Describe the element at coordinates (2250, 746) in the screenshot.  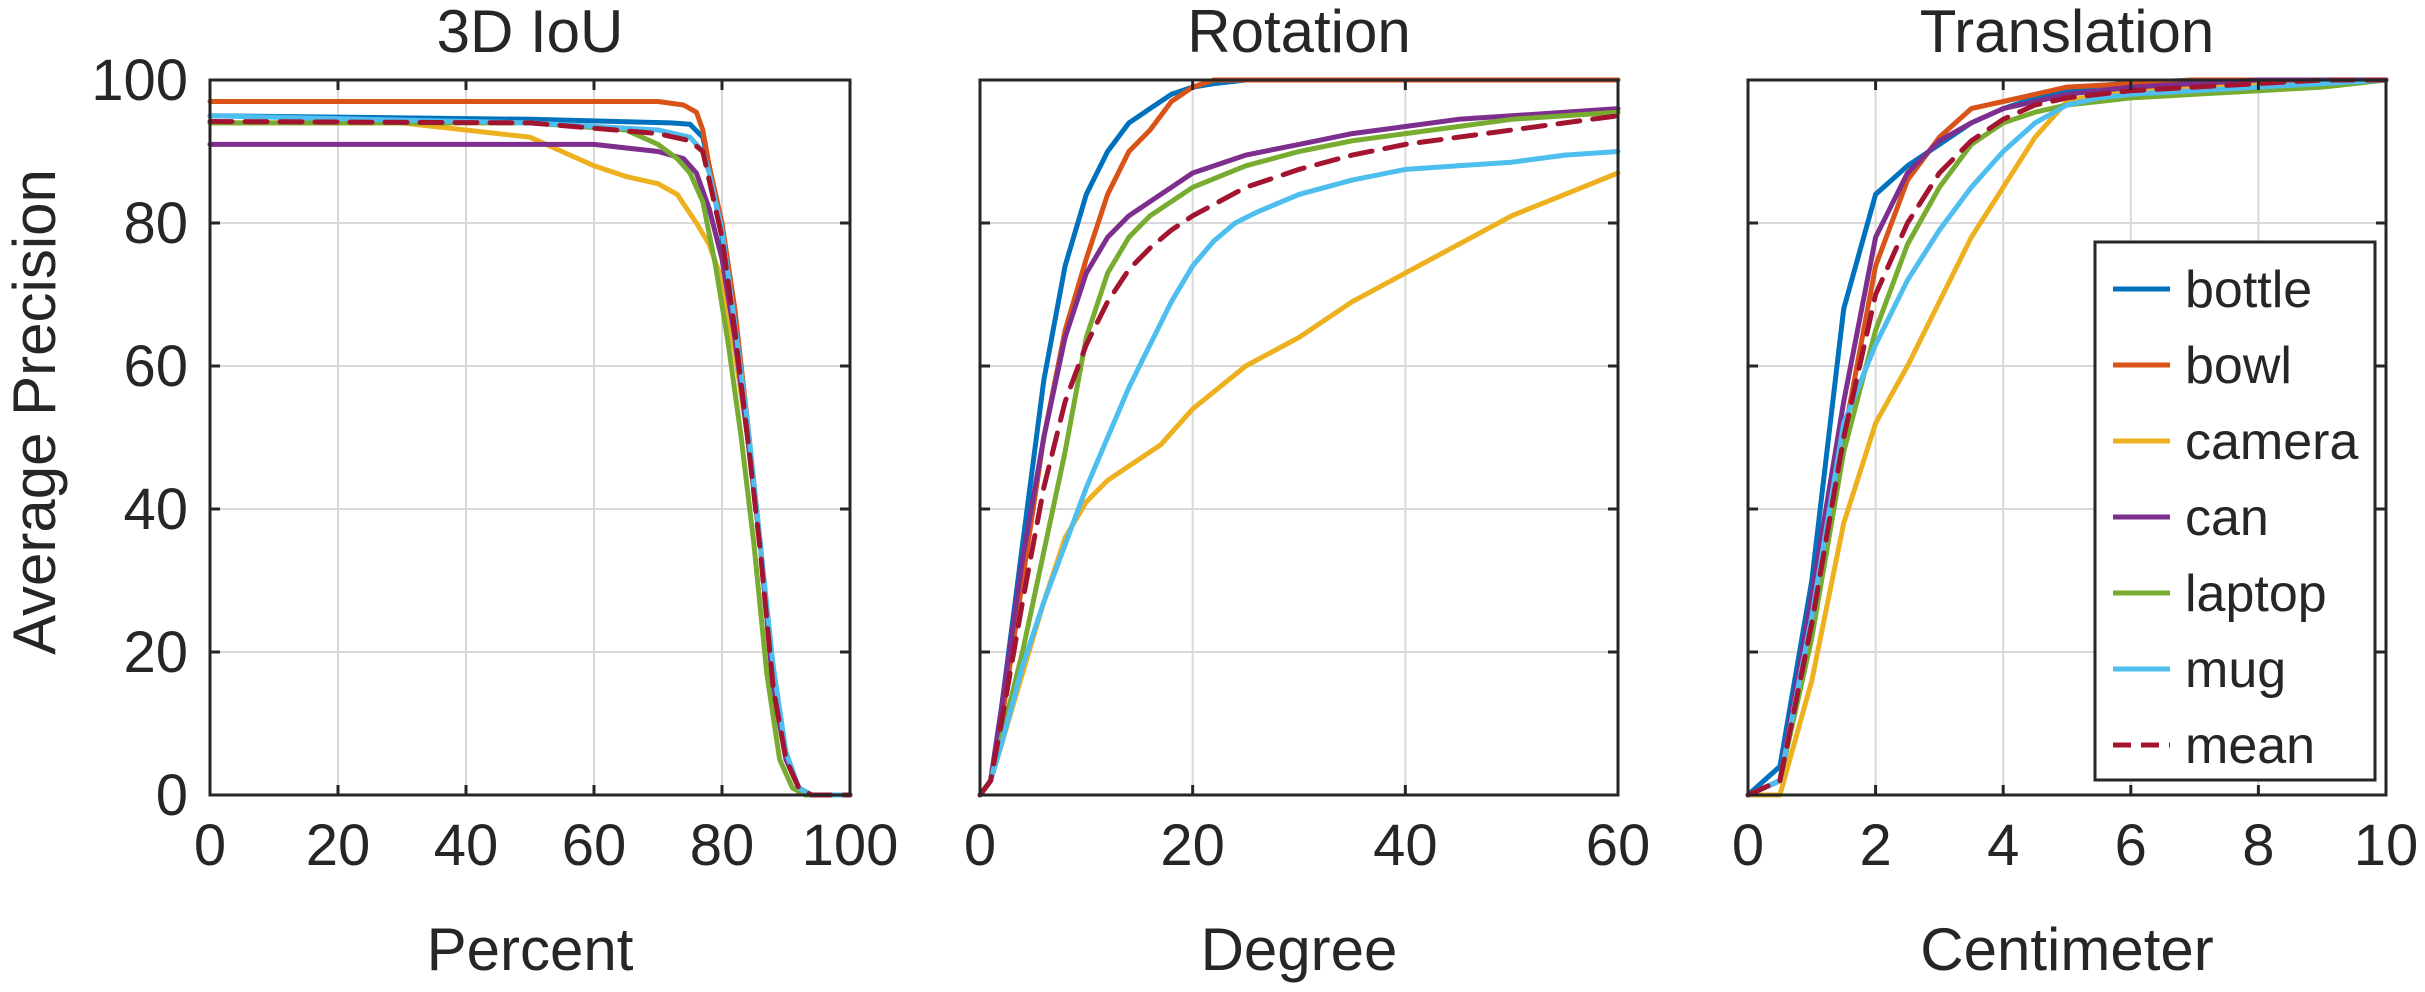
I see `legend-label-mean: mean` at that location.